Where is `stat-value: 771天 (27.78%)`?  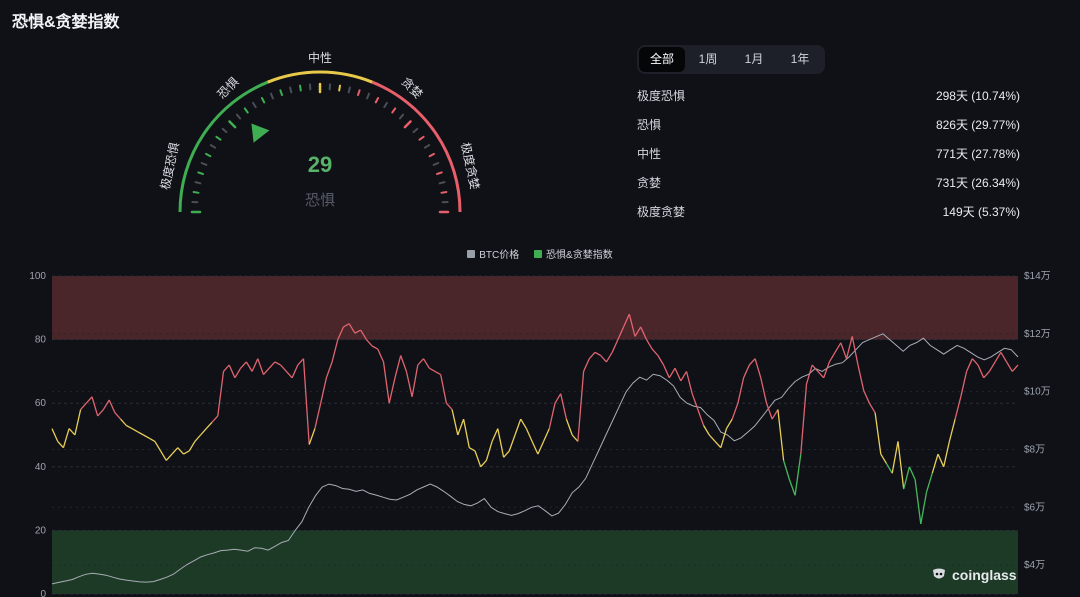 stat-value: 771天 (27.78%) is located at coordinates (977, 154).